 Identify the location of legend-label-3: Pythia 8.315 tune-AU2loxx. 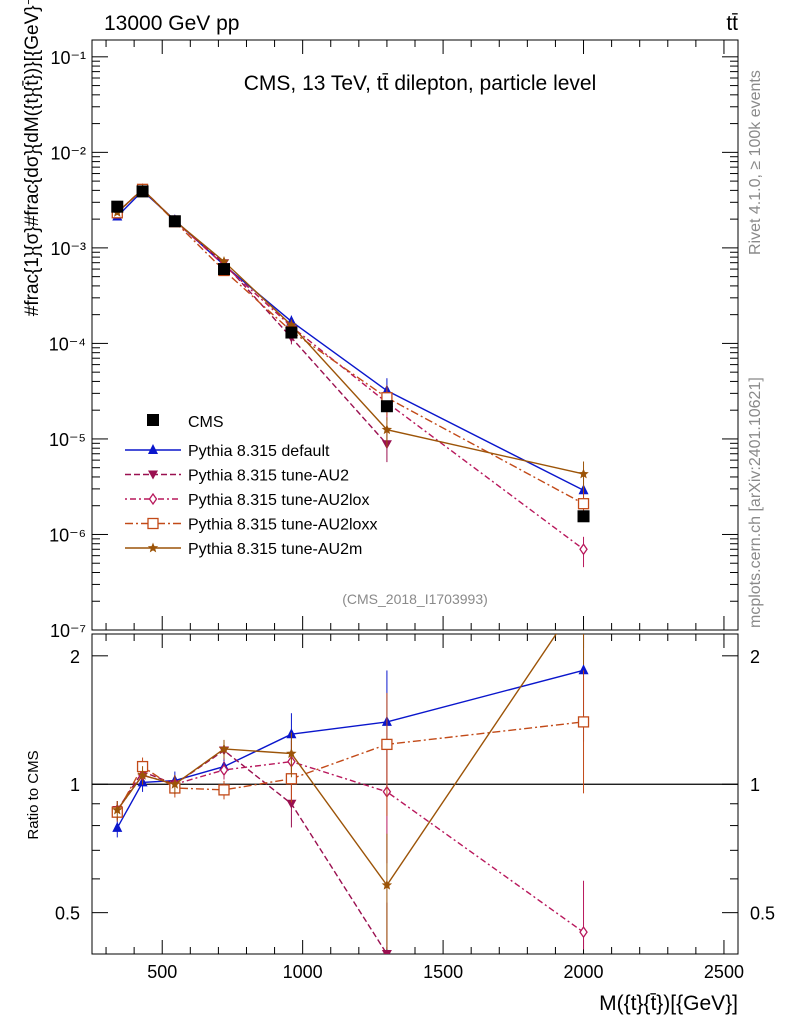
(282, 525).